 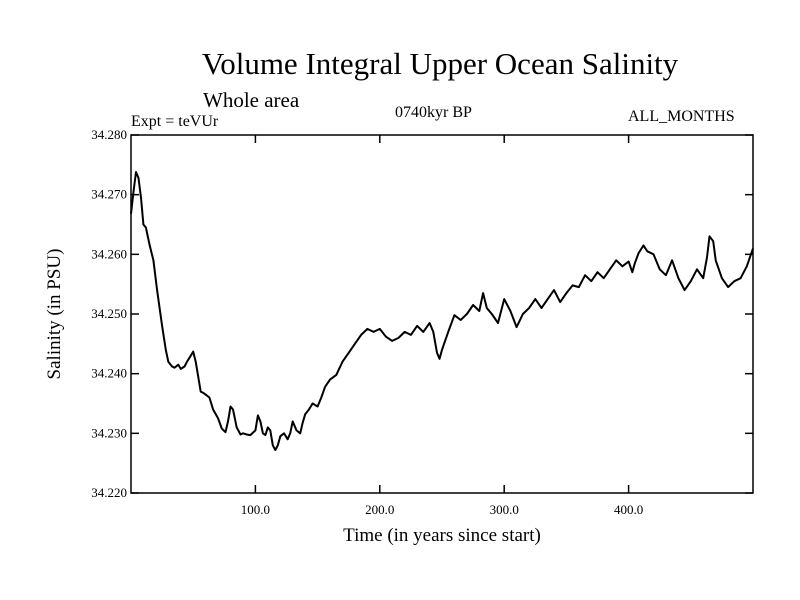 I want to click on y-tick-label: 34.230, so click(x=109, y=432).